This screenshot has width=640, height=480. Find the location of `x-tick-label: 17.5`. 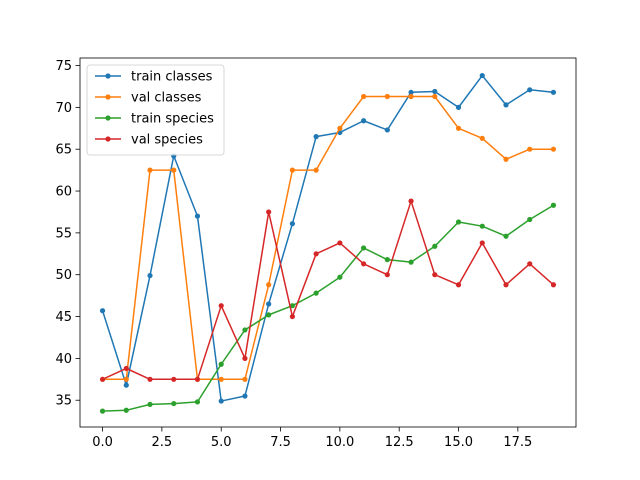

x-tick-label: 17.5 is located at coordinates (517, 442).